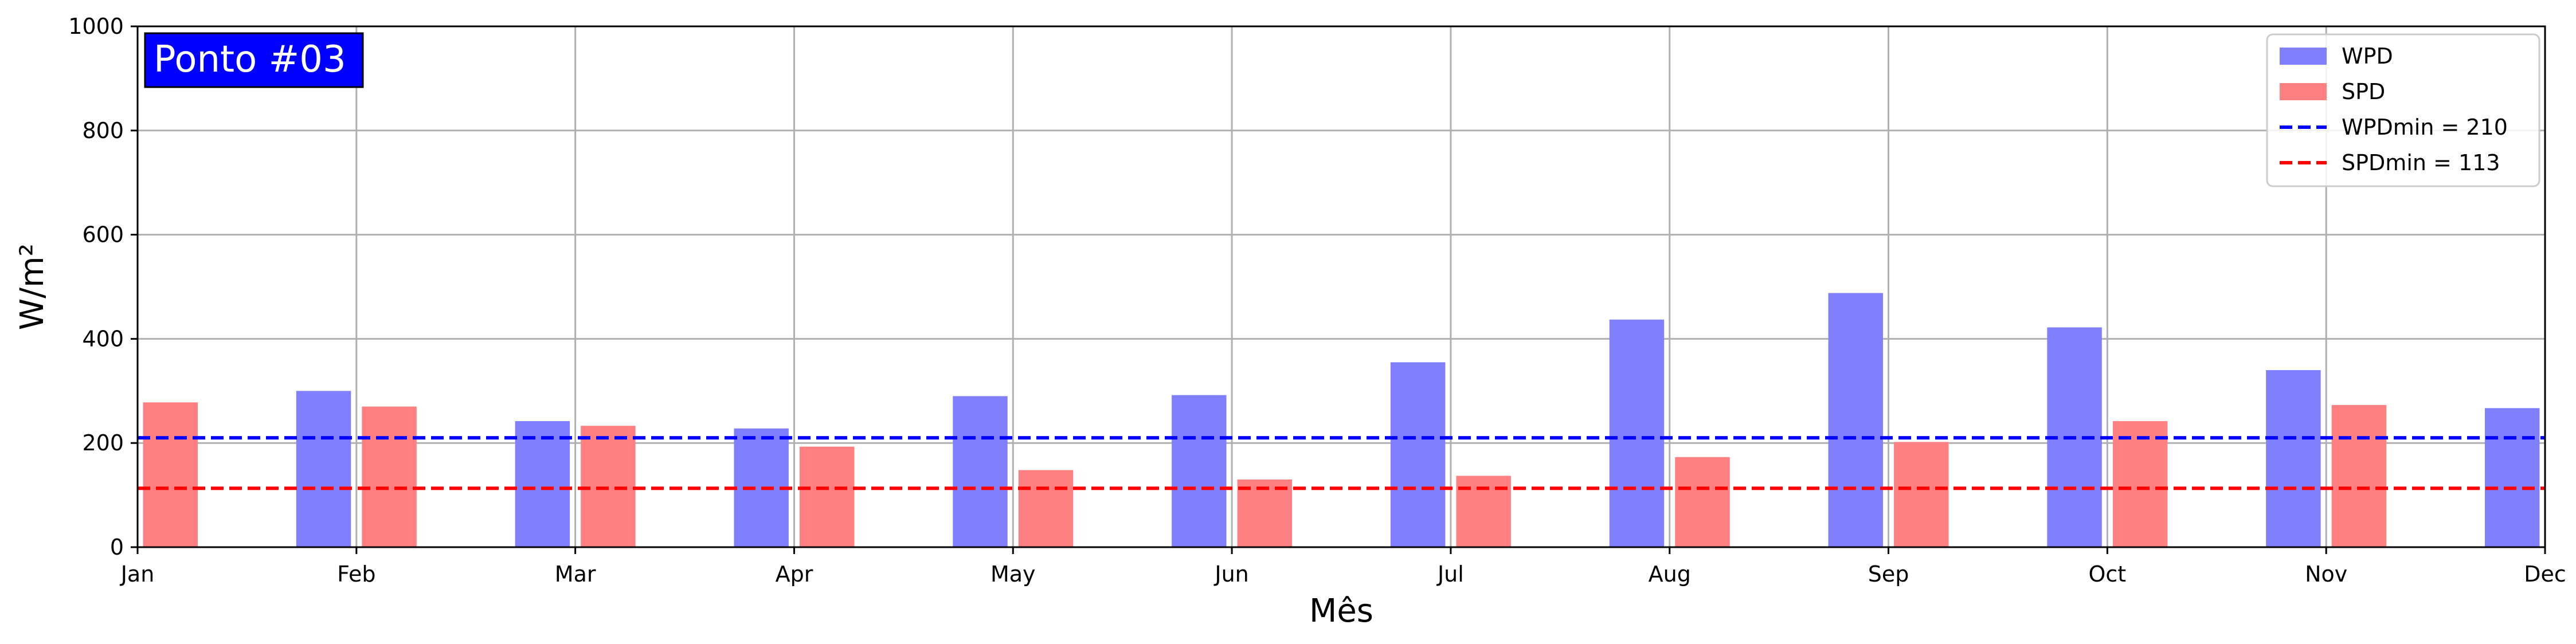 The width and height of the screenshot is (2576, 644). What do you see at coordinates (103, 442) in the screenshot?
I see `y-tick-label: 200` at bounding box center [103, 442].